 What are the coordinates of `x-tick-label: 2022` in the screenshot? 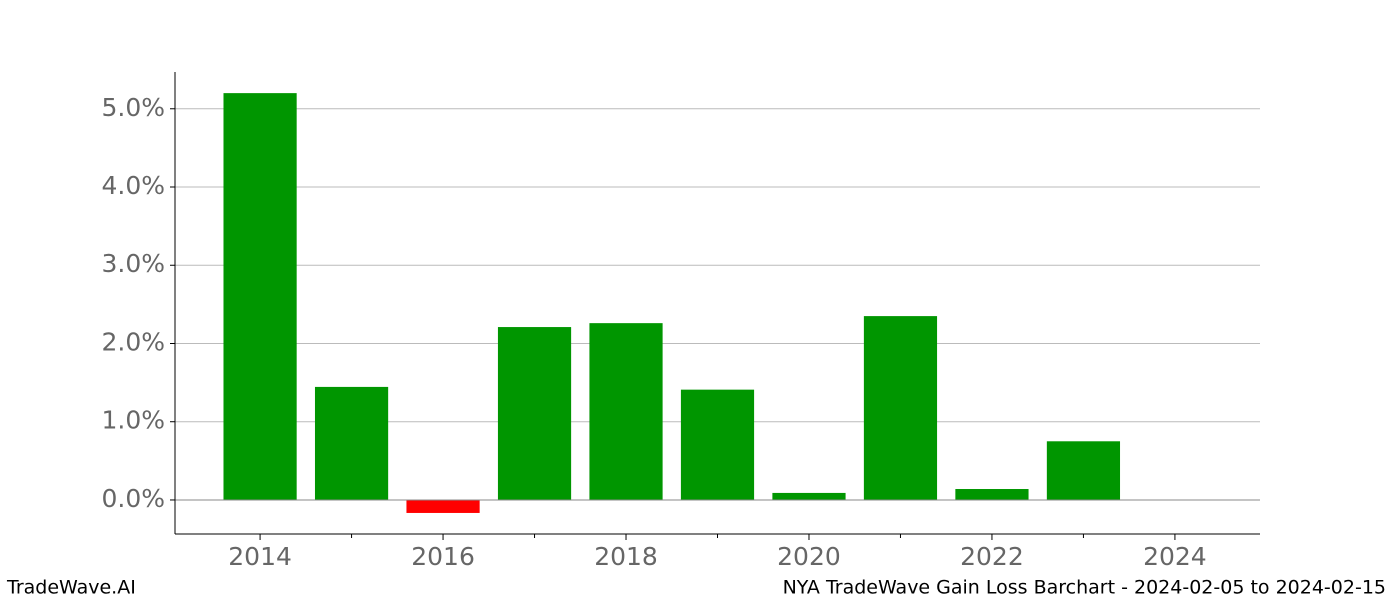 It's located at (992, 556).